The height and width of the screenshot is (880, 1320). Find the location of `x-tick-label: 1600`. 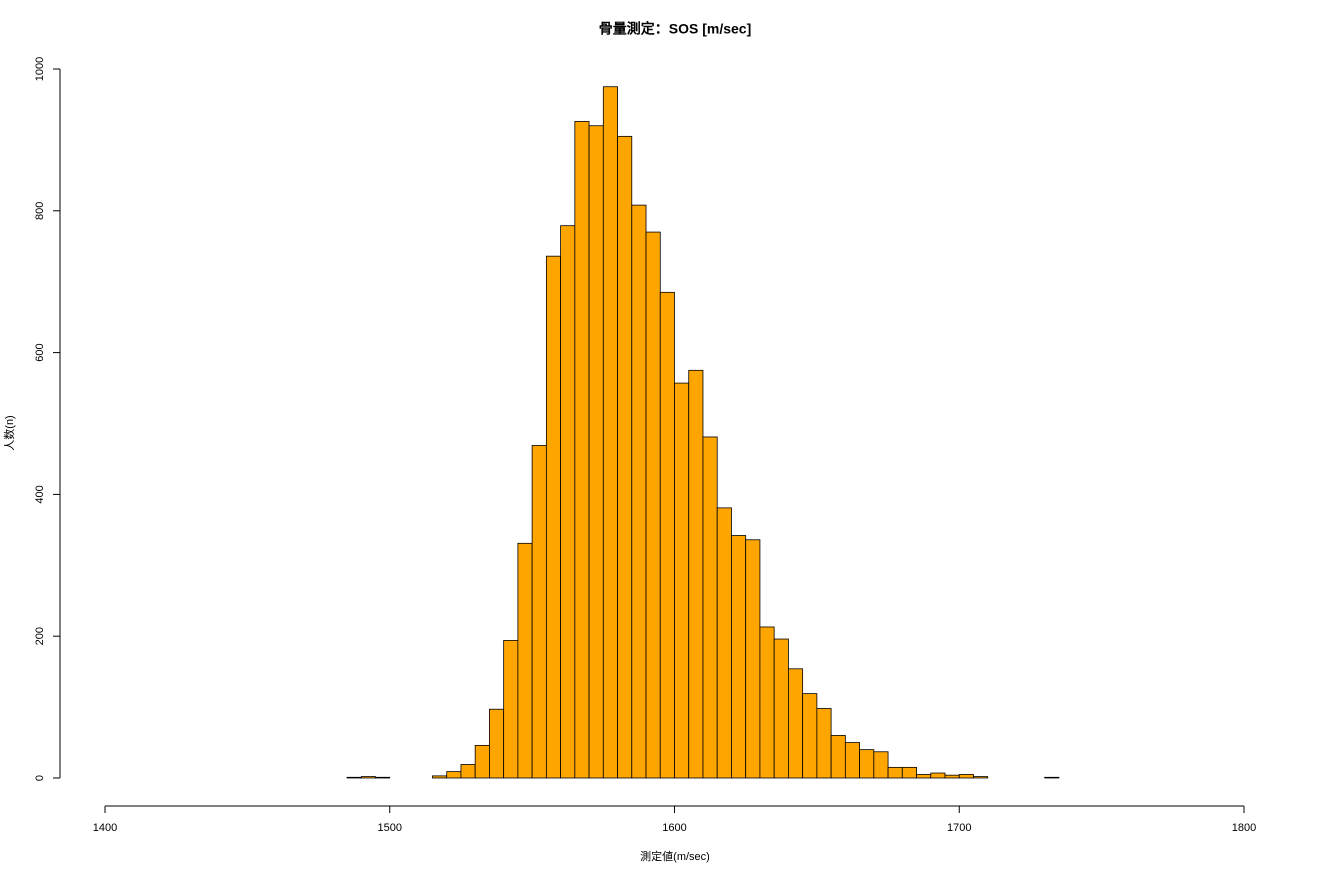

x-tick-label: 1600 is located at coordinates (674, 828).